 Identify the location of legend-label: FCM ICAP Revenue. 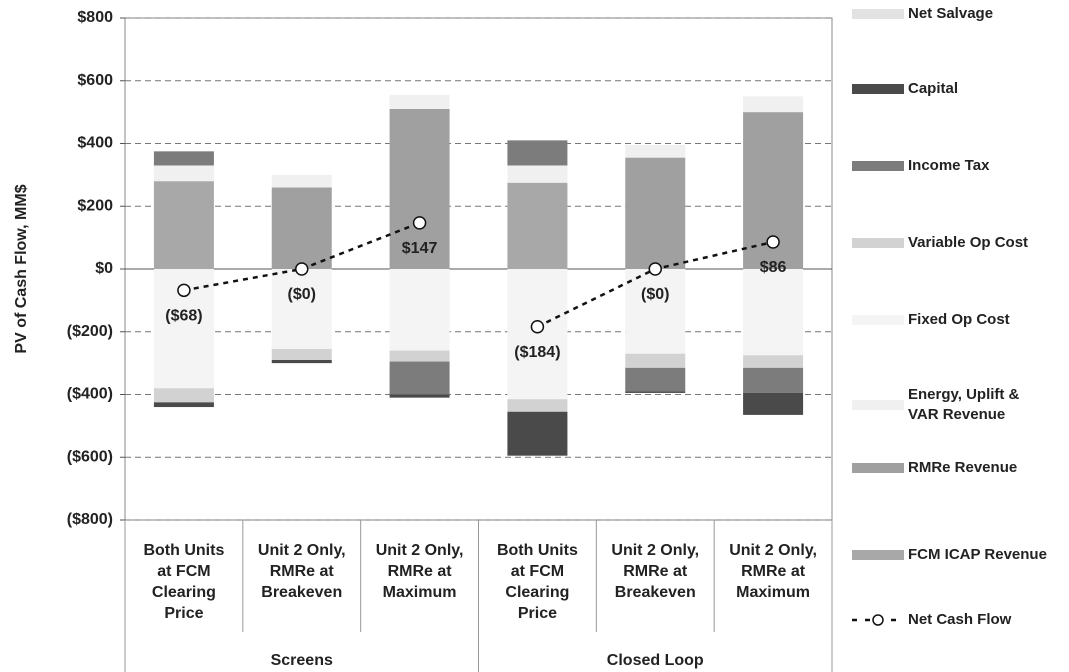
(977, 554).